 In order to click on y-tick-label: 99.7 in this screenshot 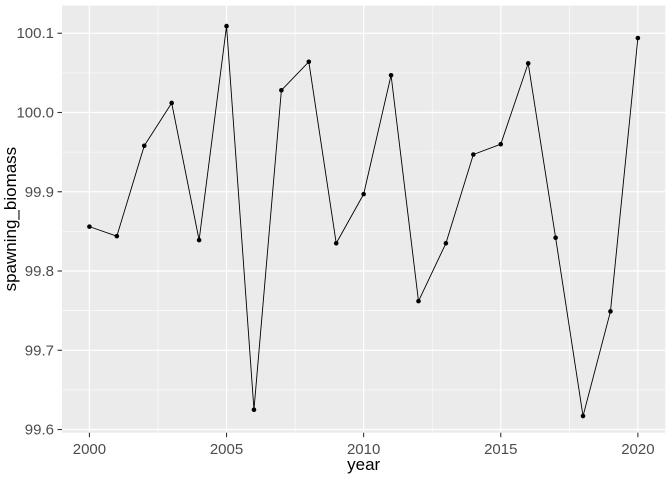, I will do `click(39, 350)`.